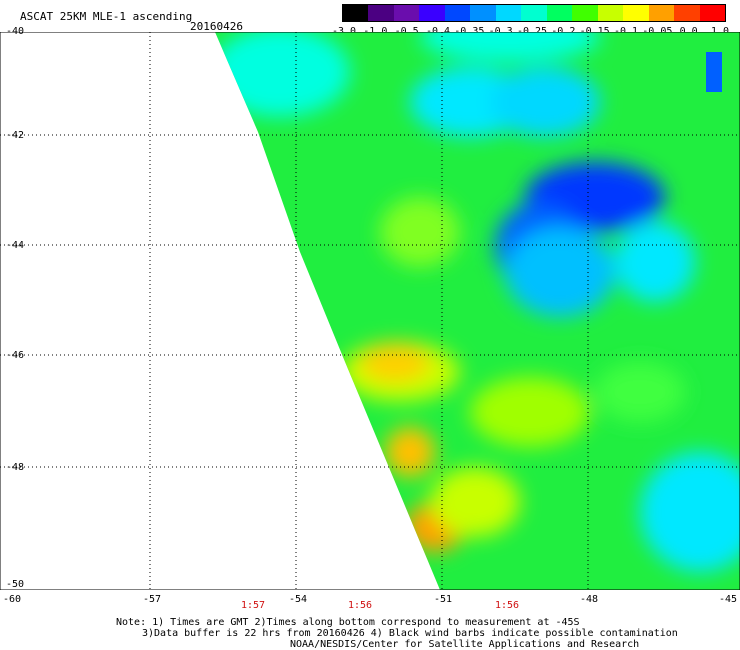 This screenshot has width=740, height=650. What do you see at coordinates (507, 605) in the screenshot?
I see `pass-time-3: 1:56` at bounding box center [507, 605].